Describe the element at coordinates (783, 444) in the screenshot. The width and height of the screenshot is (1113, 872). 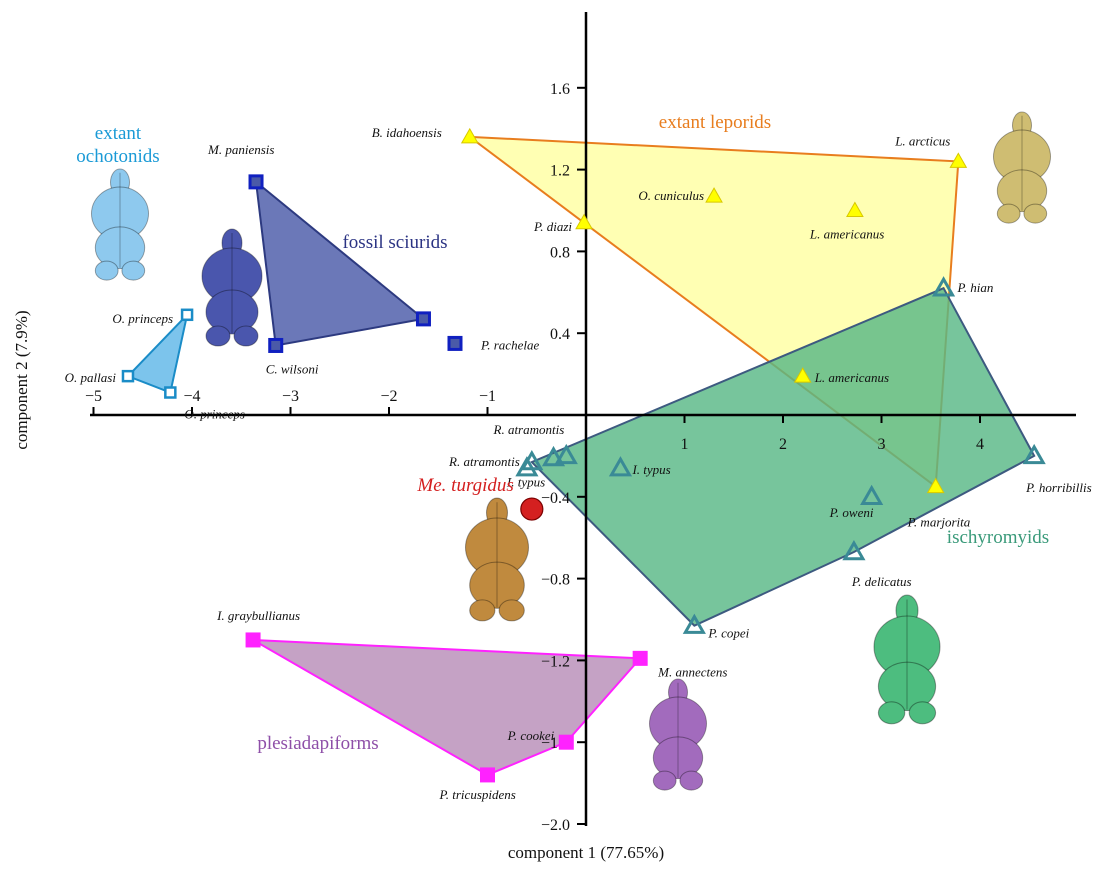
I see `x-tick-label: 2` at that location.